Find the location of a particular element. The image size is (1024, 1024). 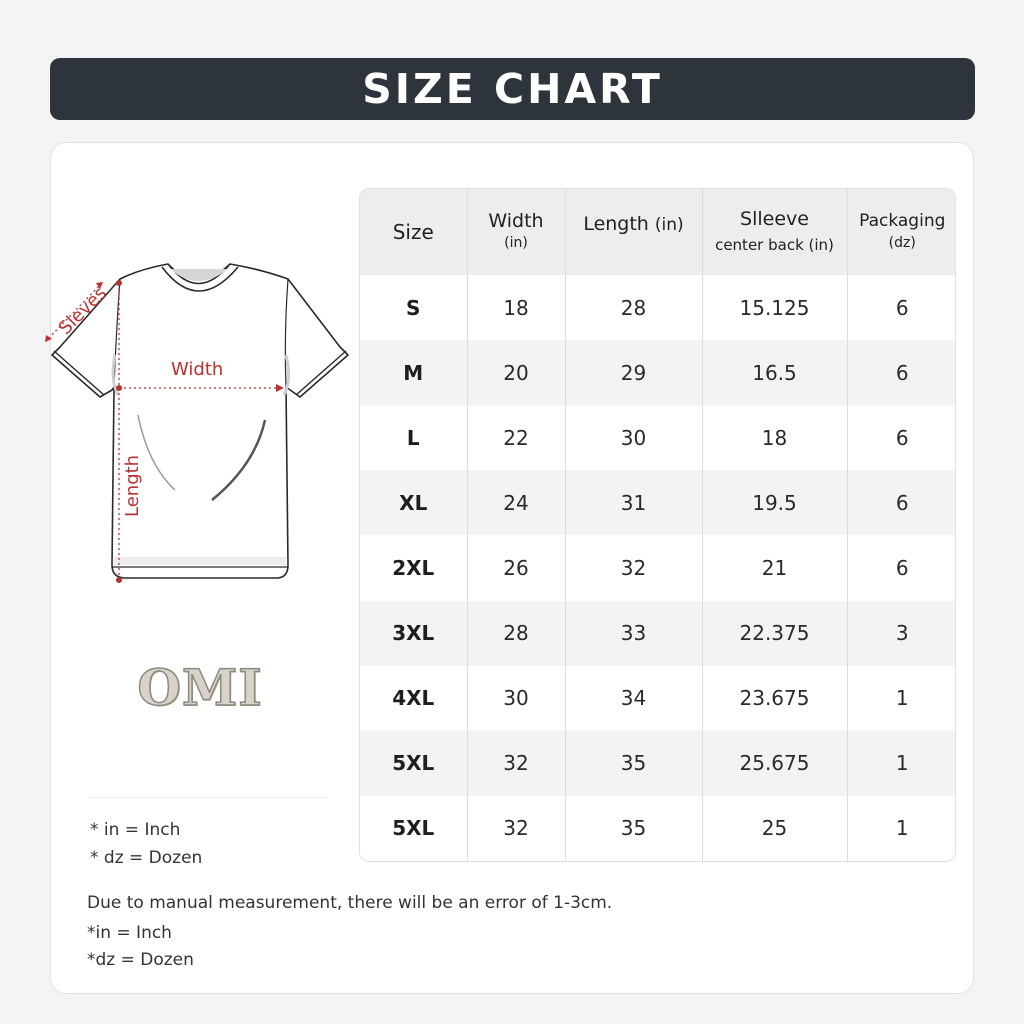

measurement-arrows-icon is located at coordinates (164, 431).